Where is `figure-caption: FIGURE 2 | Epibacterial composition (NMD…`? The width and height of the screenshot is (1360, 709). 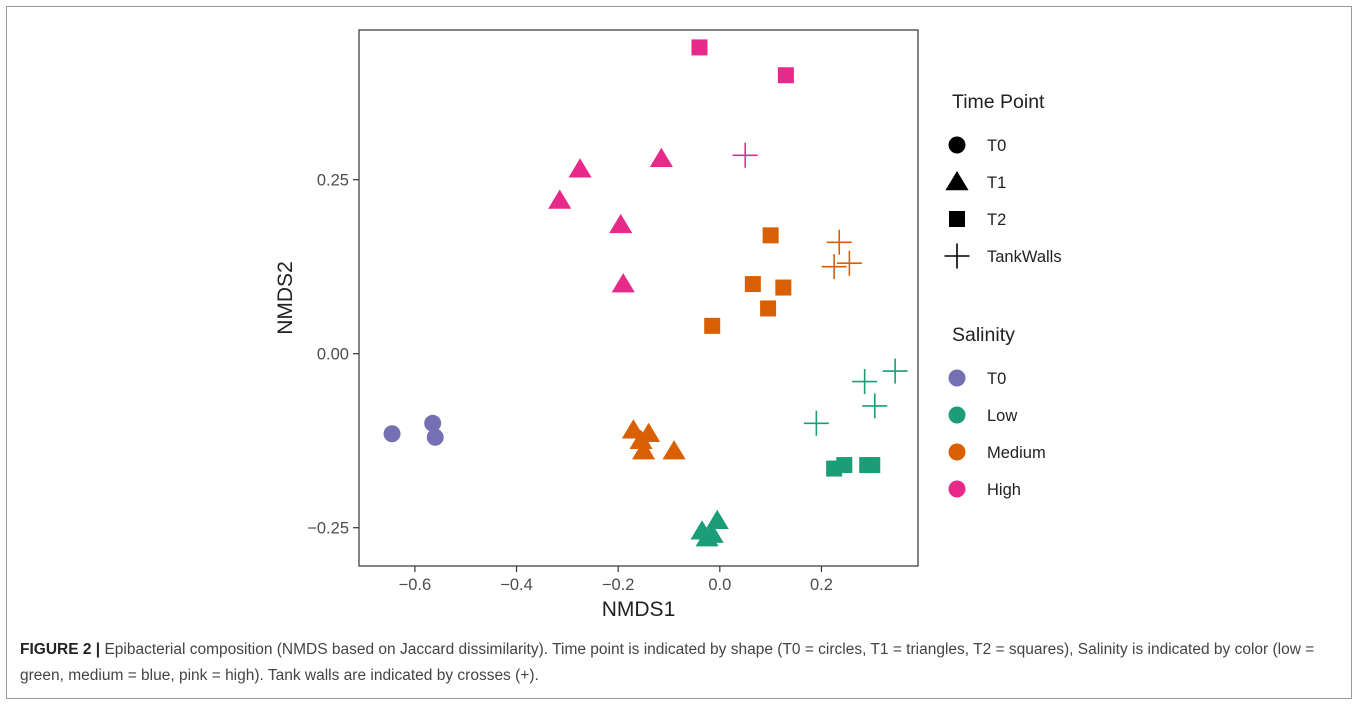
figure-caption: FIGURE 2 | Epibacterial composition (NMD… is located at coordinates (682, 663).